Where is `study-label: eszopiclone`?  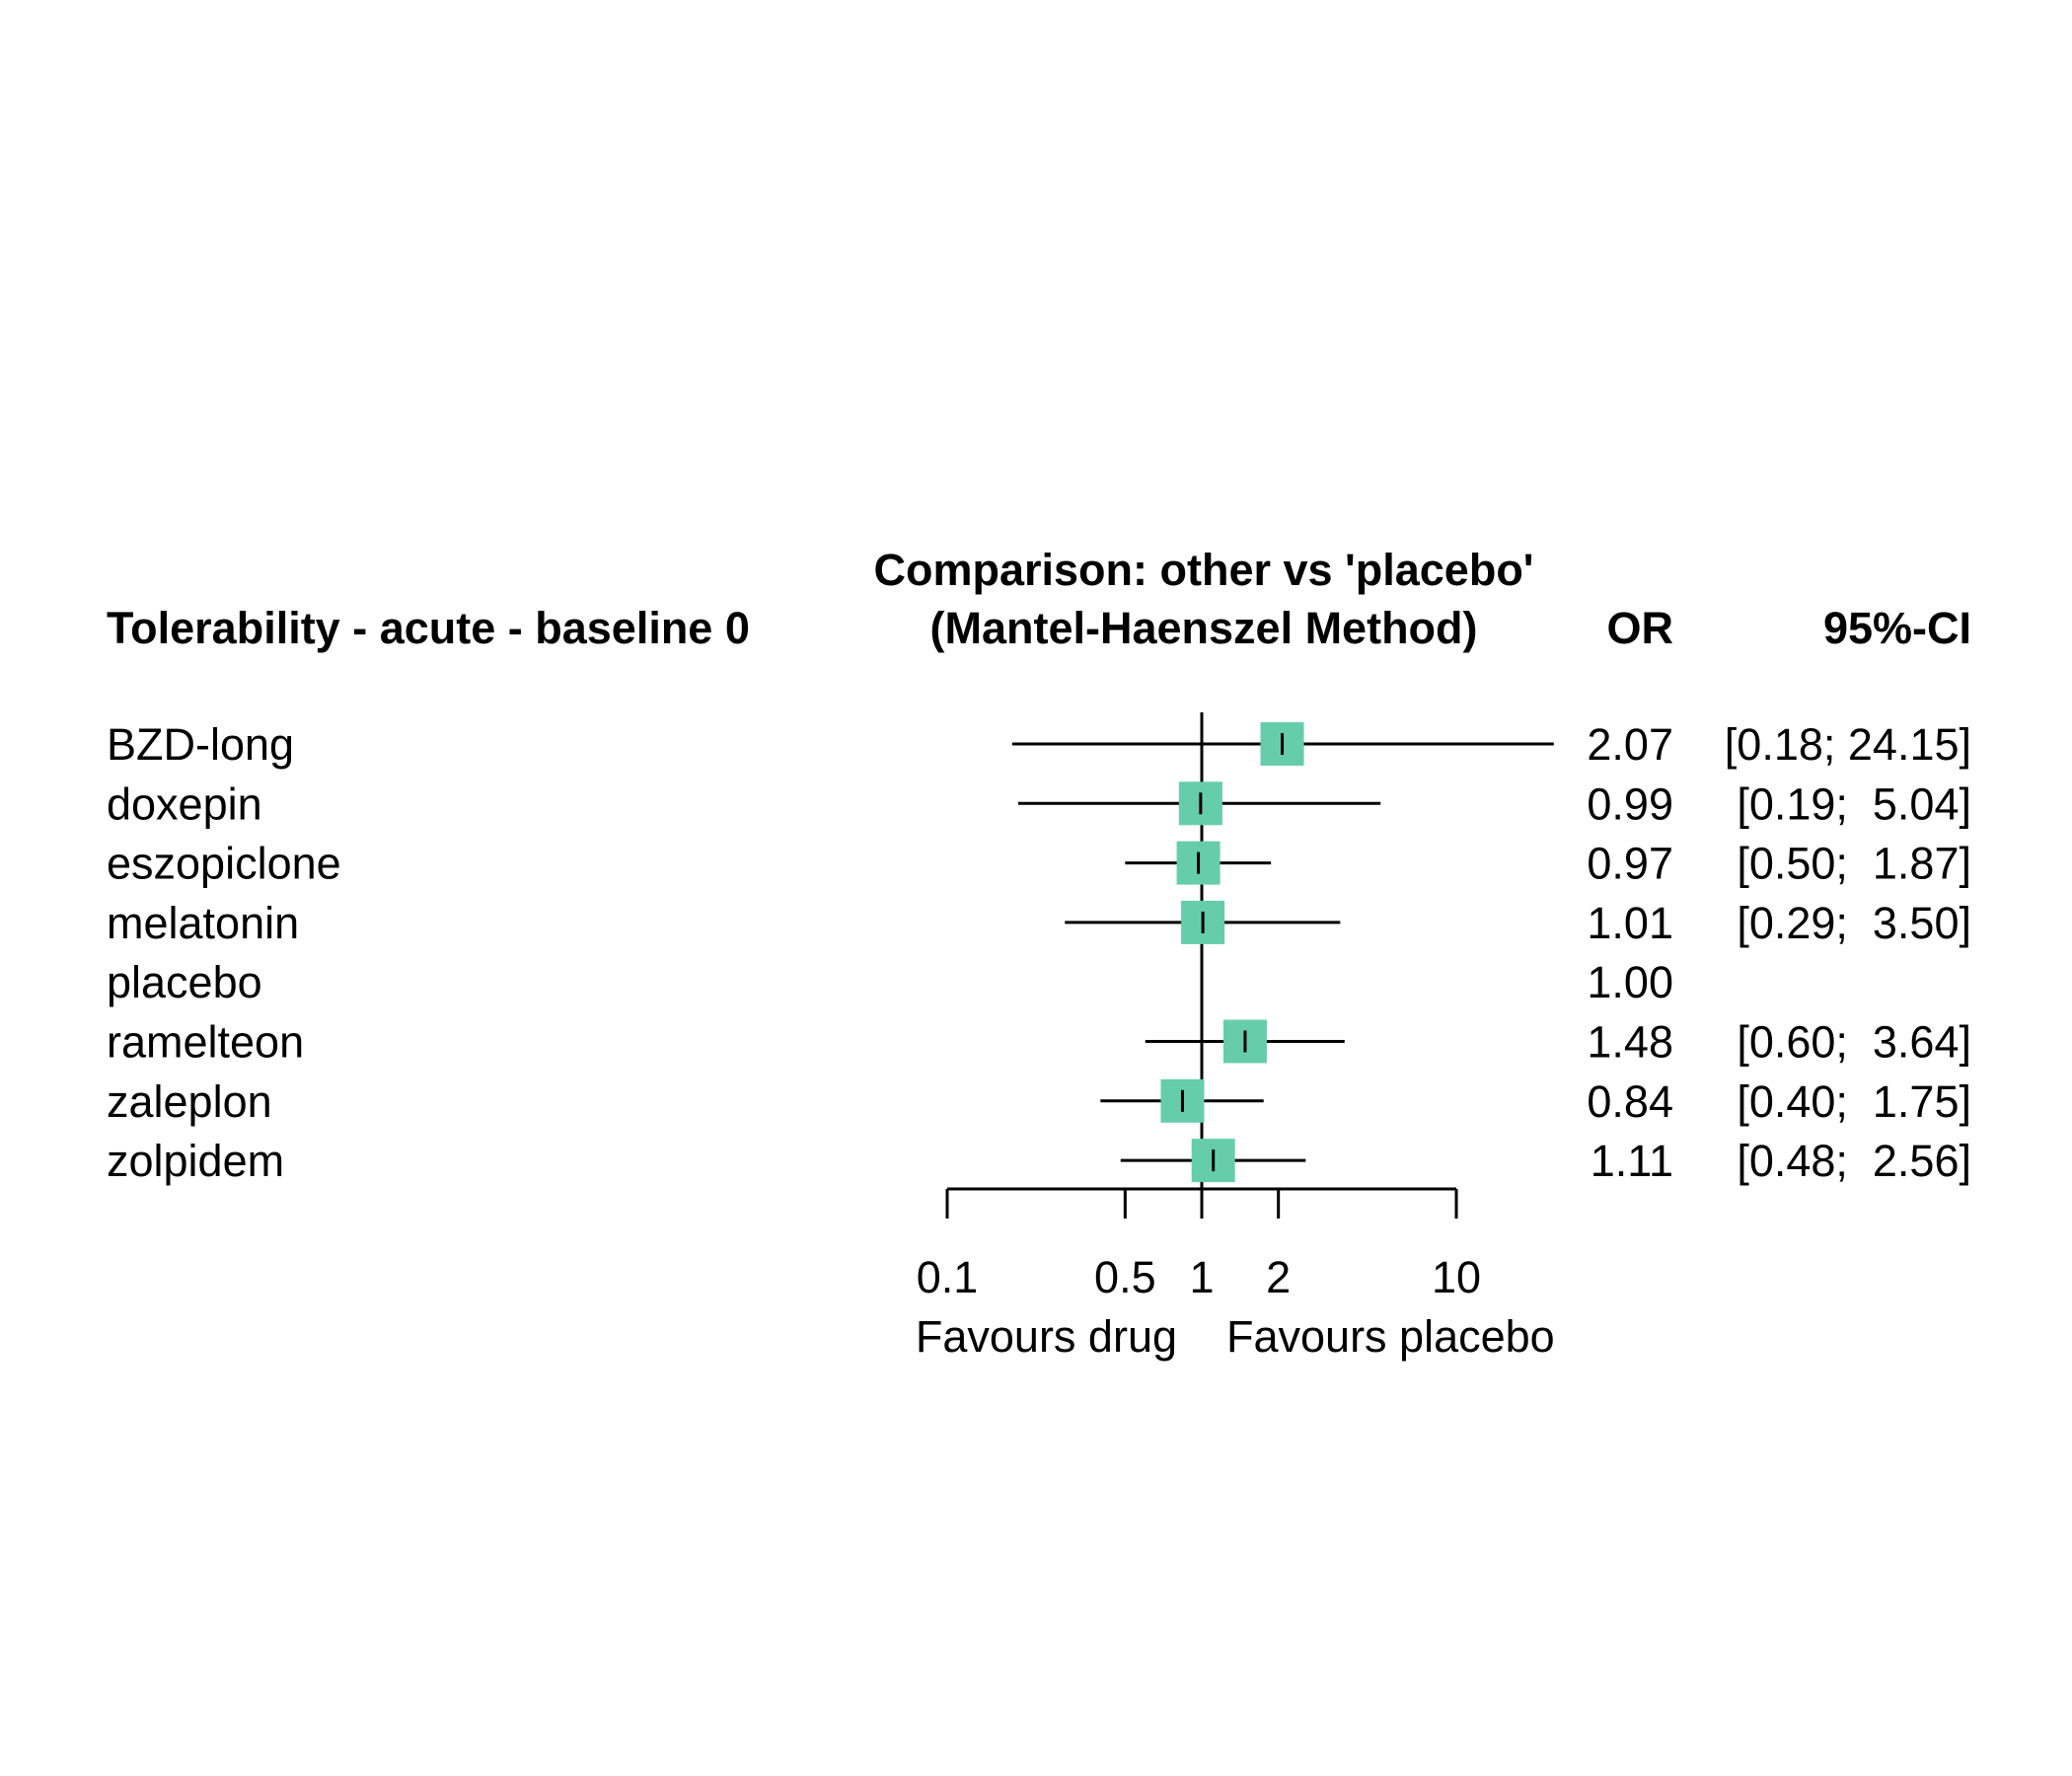
study-label: eszopiclone is located at coordinates (224, 864).